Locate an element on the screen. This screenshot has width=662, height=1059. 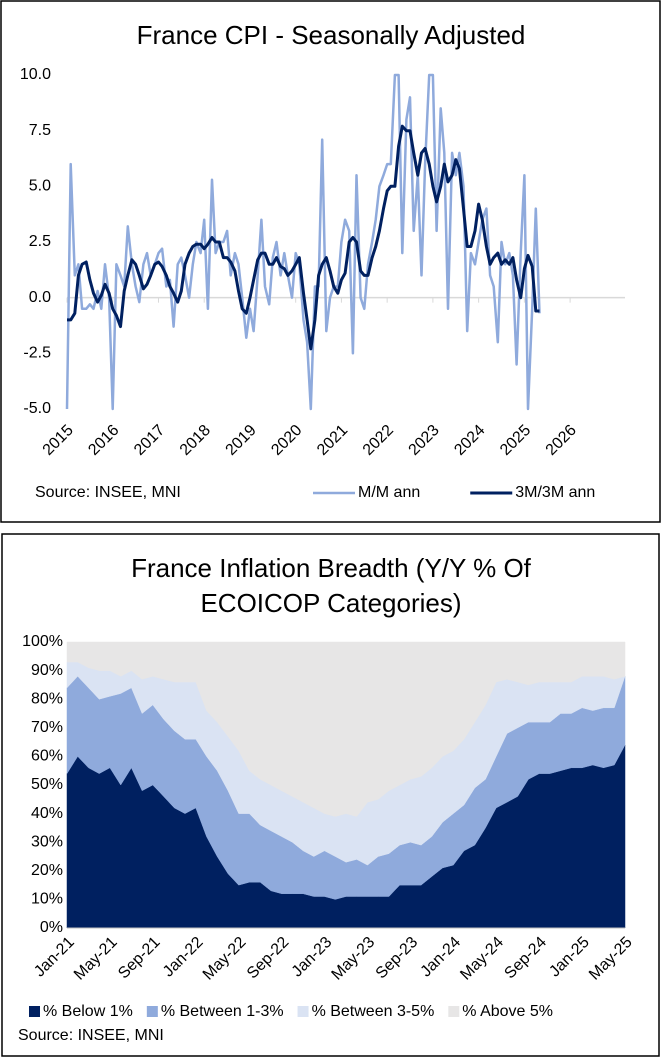
x-tick-label: May-25 is located at coordinates (611, 959).